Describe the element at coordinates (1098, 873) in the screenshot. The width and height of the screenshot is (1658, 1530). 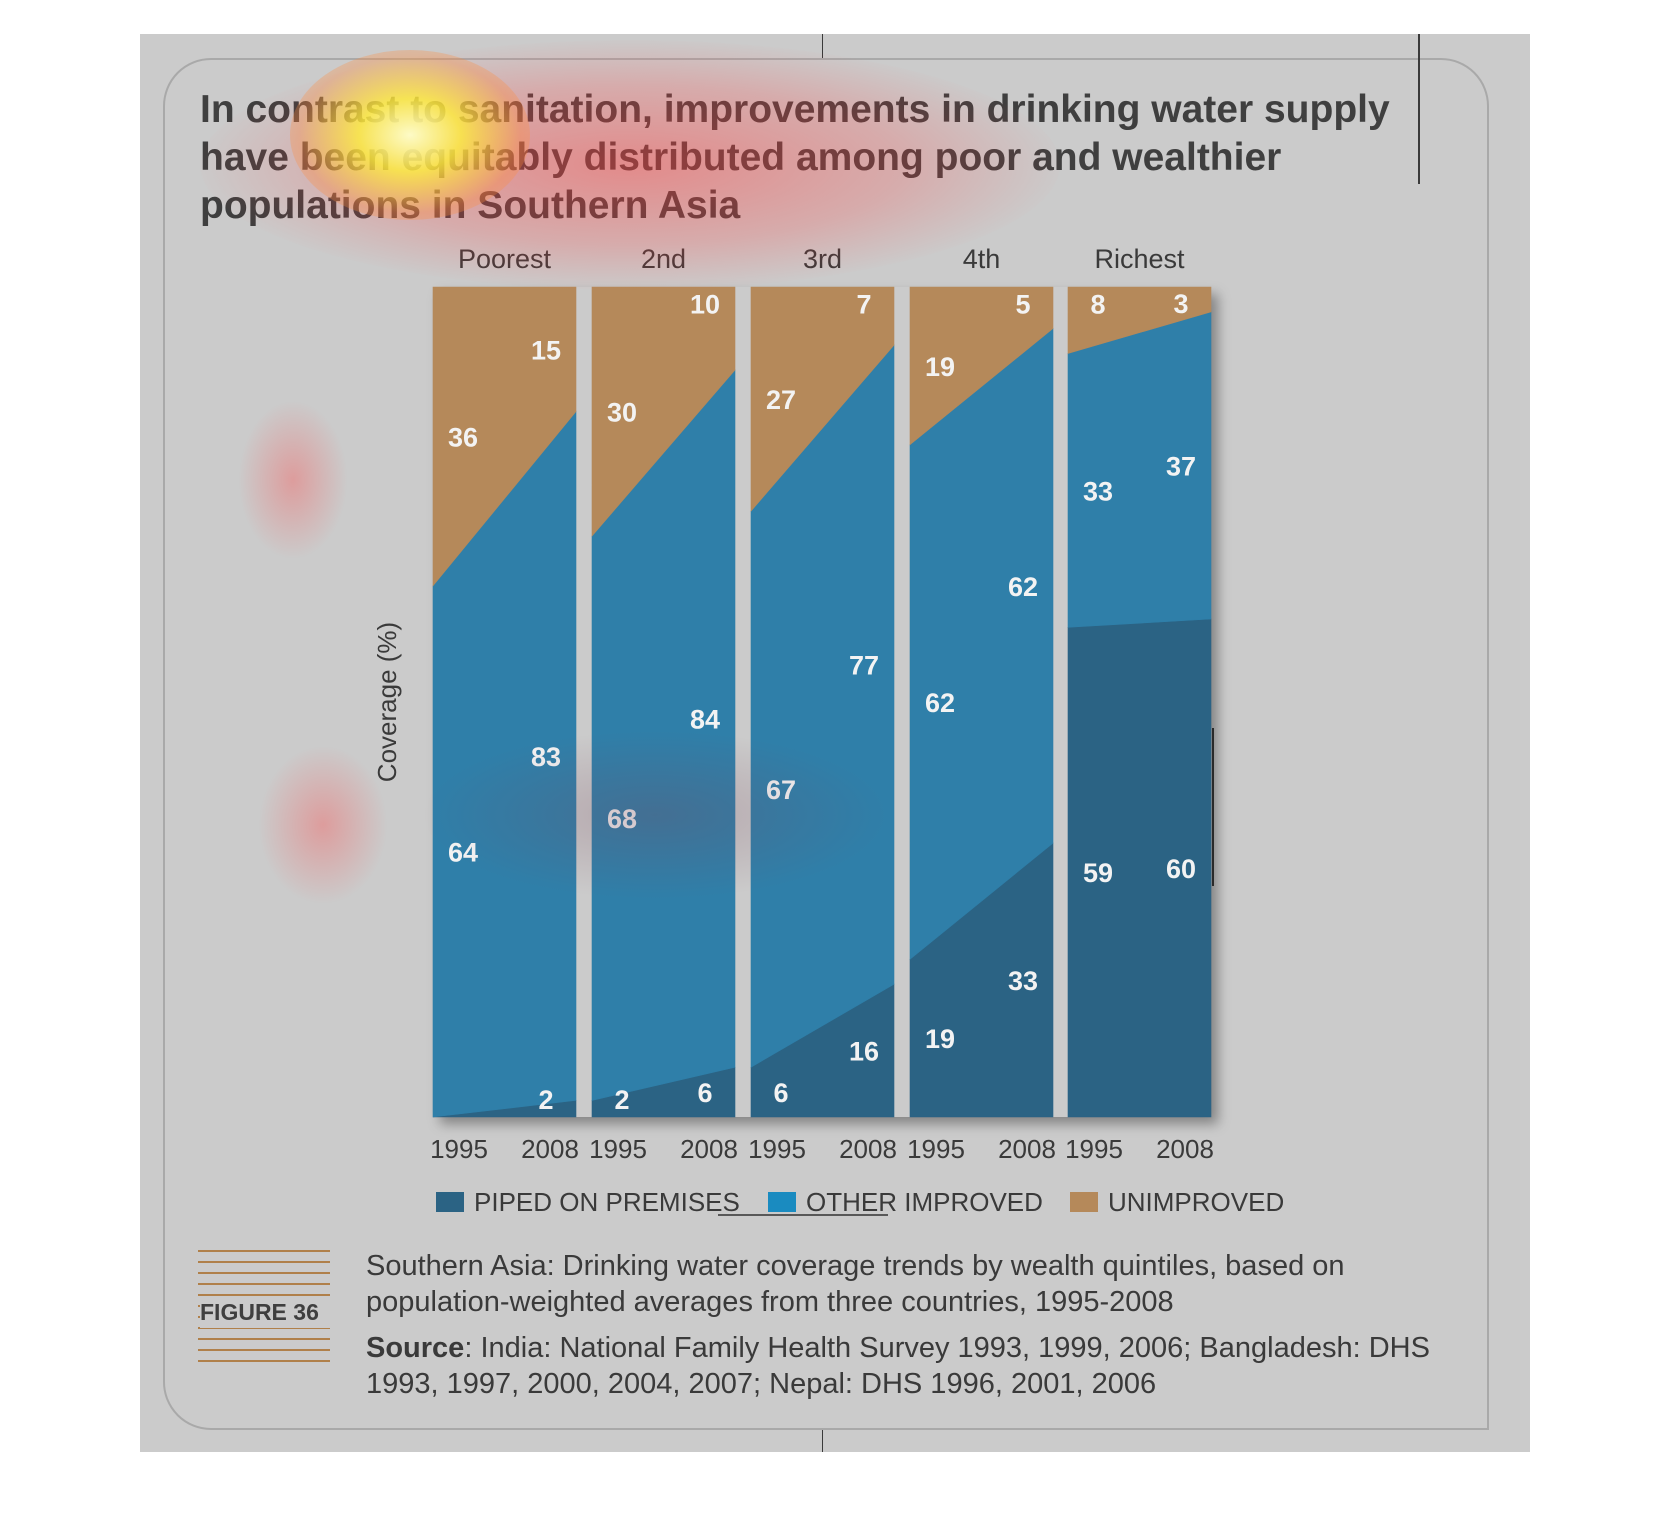
I see `value-label: 59` at that location.